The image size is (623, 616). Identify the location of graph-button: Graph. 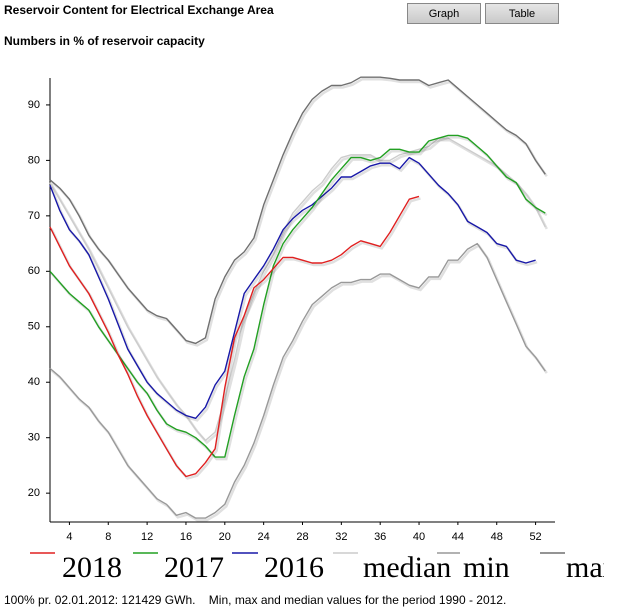
(444, 13).